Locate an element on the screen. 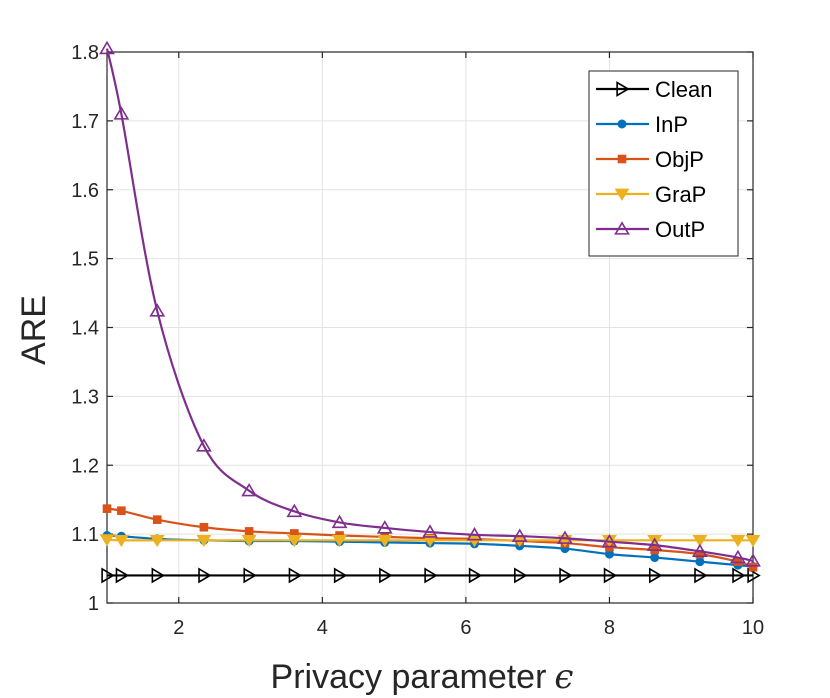 The height and width of the screenshot is (698, 830). x-axis-title-text: Privacy parameter is located at coordinates (409, 677).